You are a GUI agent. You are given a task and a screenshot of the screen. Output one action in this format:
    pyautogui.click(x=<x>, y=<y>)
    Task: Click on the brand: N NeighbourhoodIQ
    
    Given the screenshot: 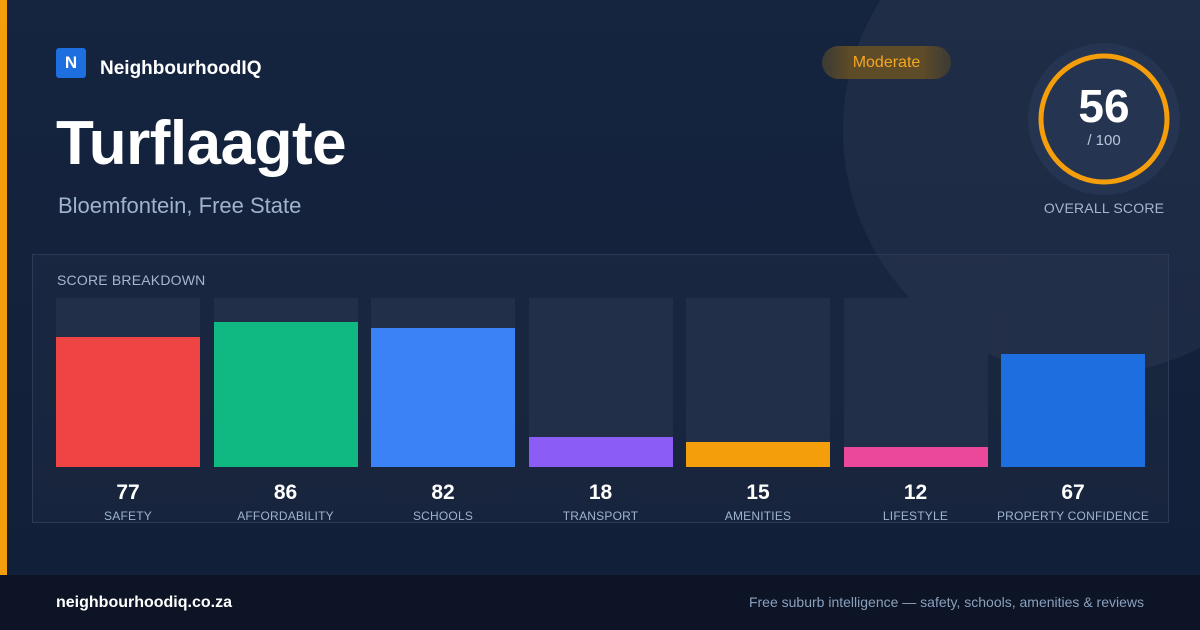 What is the action you would take?
    pyautogui.click(x=158, y=63)
    